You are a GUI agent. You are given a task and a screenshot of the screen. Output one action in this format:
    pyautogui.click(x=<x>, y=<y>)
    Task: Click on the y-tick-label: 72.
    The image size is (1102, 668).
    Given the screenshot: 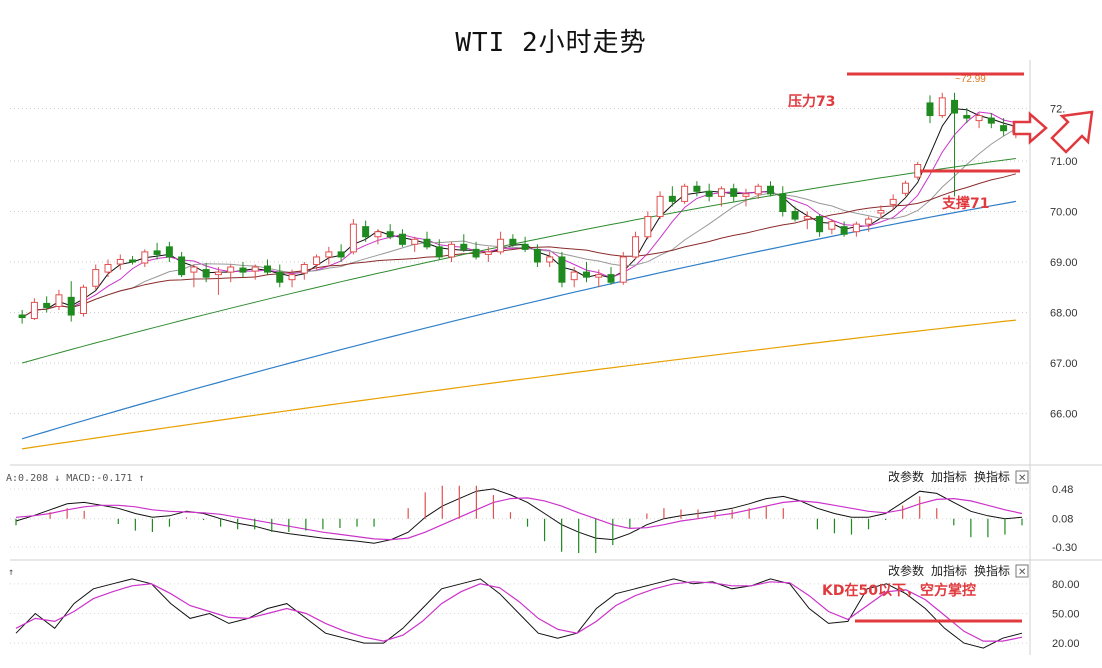 What is the action you would take?
    pyautogui.click(x=1057, y=109)
    